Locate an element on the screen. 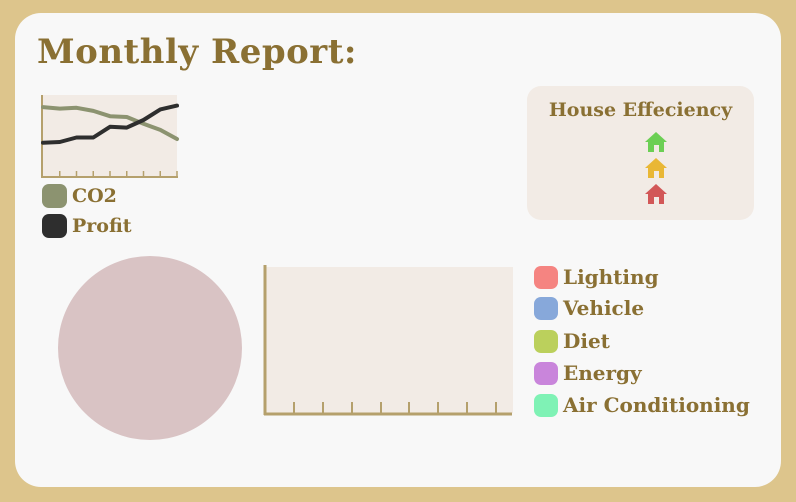  category-diet: Diet is located at coordinates (572, 341).